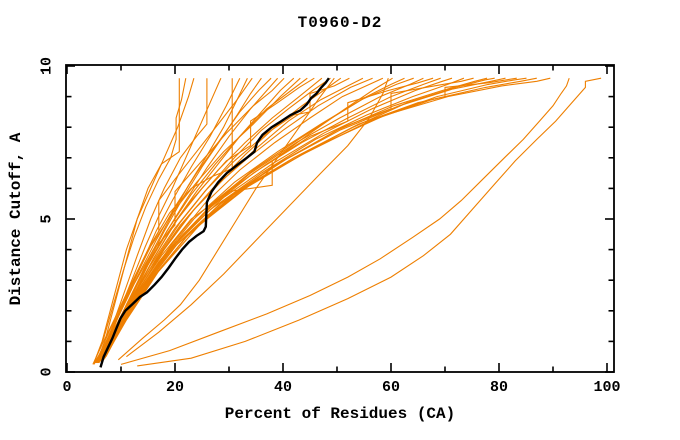 The height and width of the screenshot is (440, 680). I want to click on x-tick-label: 20, so click(175, 387).